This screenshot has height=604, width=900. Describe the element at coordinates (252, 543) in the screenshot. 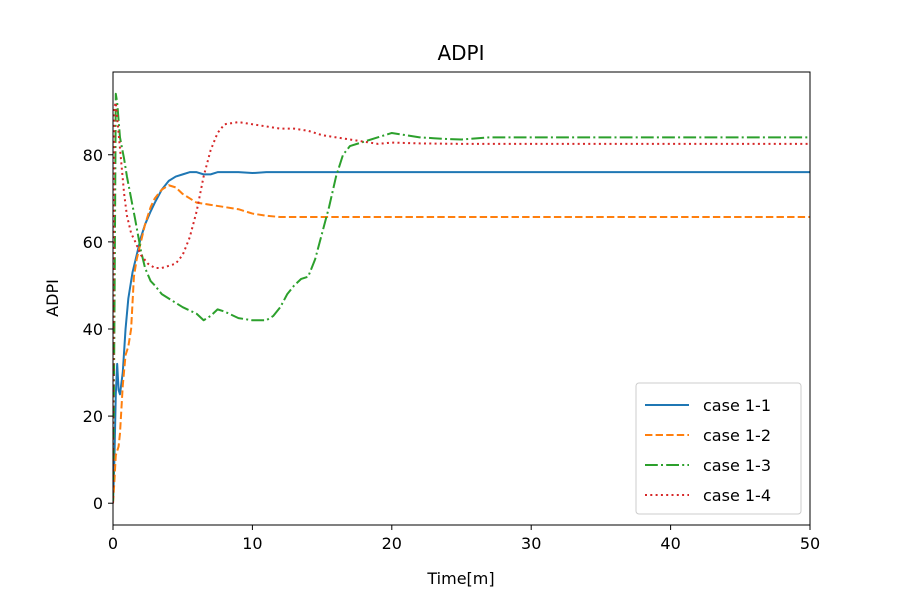

I see `x-tick-label: 10` at that location.